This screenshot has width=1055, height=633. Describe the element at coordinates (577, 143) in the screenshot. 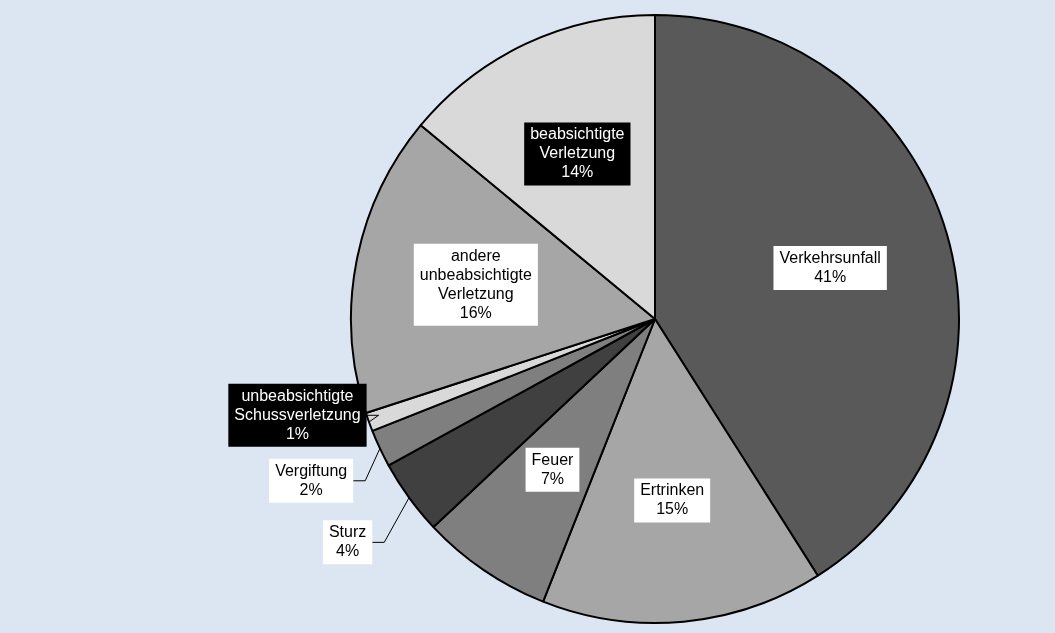

I see `slice-label: beabsichtigte Verletzung` at that location.